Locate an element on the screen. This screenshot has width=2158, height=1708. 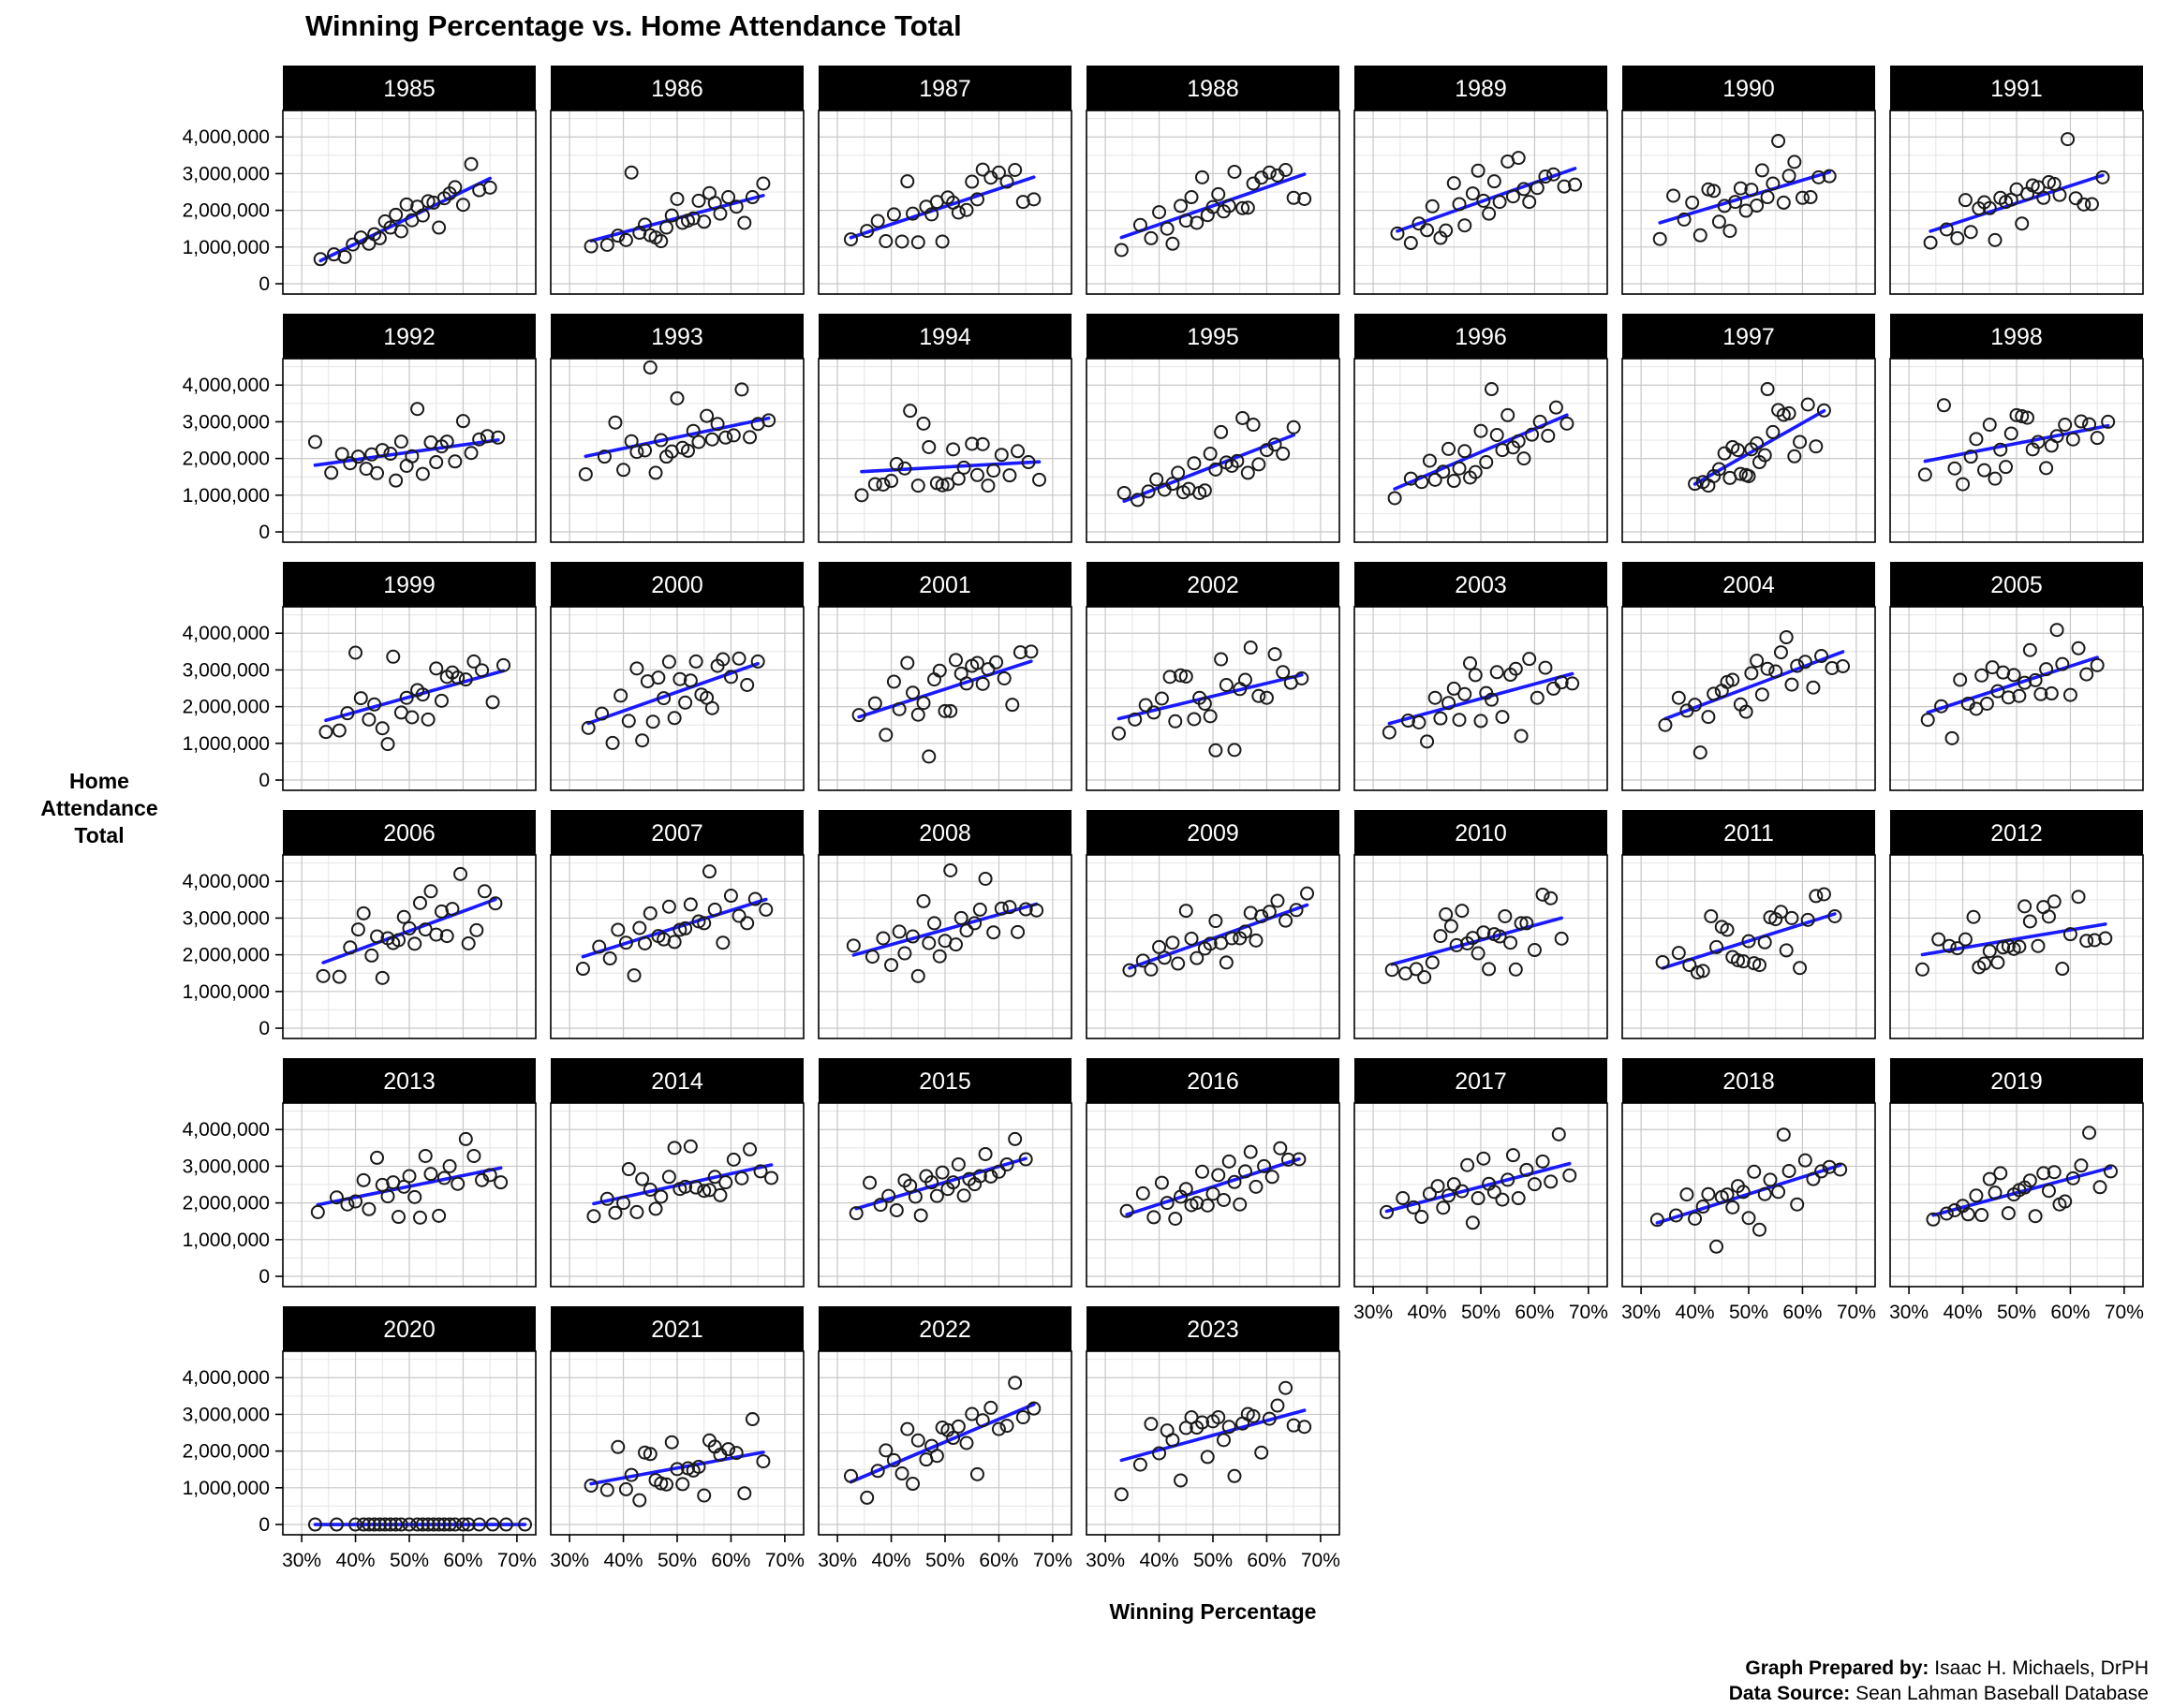
y-tick-label: 4,000,000 is located at coordinates (226, 882).